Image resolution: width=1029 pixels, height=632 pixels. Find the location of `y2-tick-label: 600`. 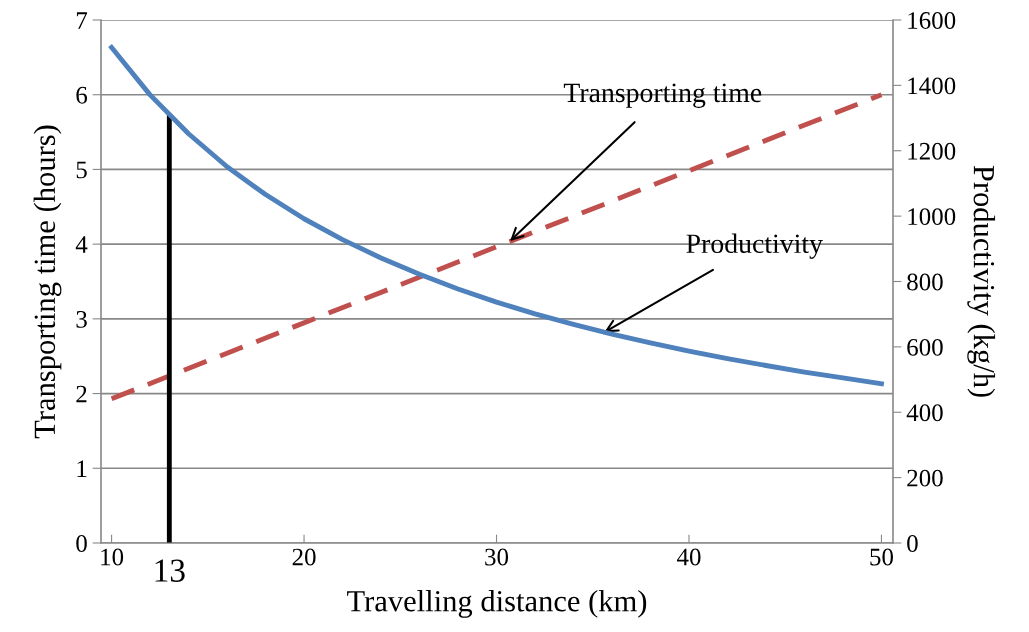

y2-tick-label: 600 is located at coordinates (925, 347).